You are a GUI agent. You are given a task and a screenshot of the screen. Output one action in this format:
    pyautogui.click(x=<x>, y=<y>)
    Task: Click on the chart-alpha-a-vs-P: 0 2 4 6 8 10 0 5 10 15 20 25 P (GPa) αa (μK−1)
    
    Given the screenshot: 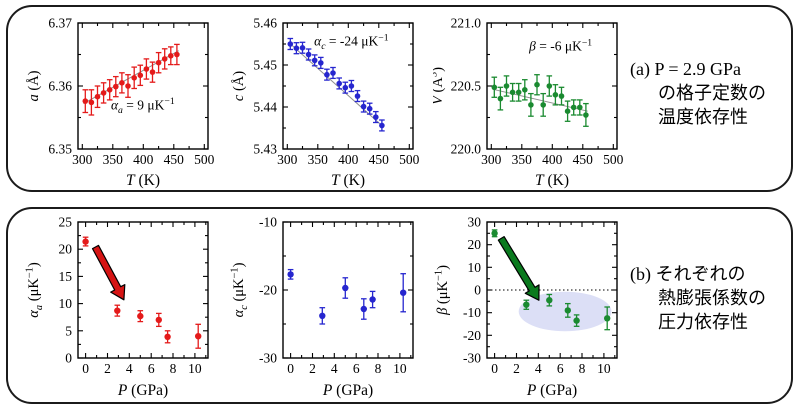 What is the action you would take?
    pyautogui.click(x=126, y=306)
    